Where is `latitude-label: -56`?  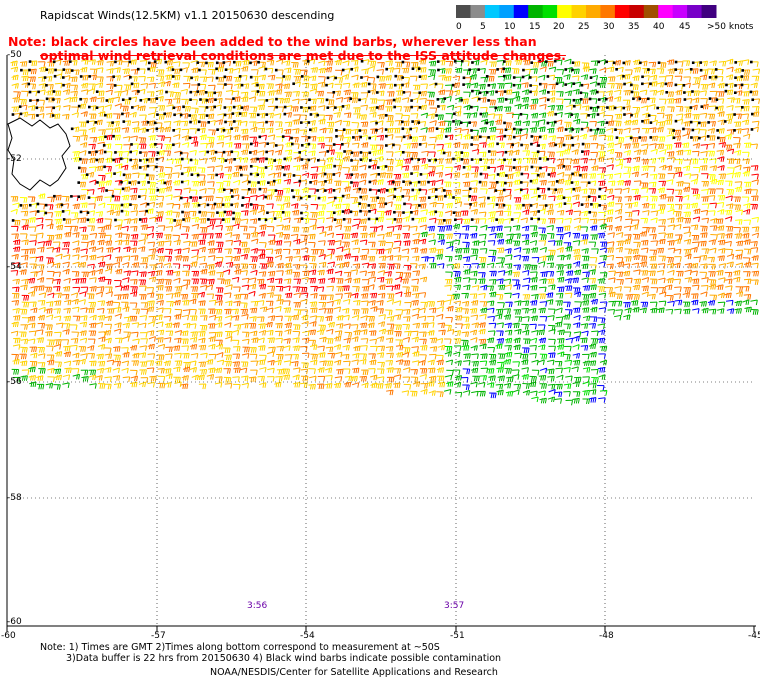 latitude-label: -56 is located at coordinates (14, 382).